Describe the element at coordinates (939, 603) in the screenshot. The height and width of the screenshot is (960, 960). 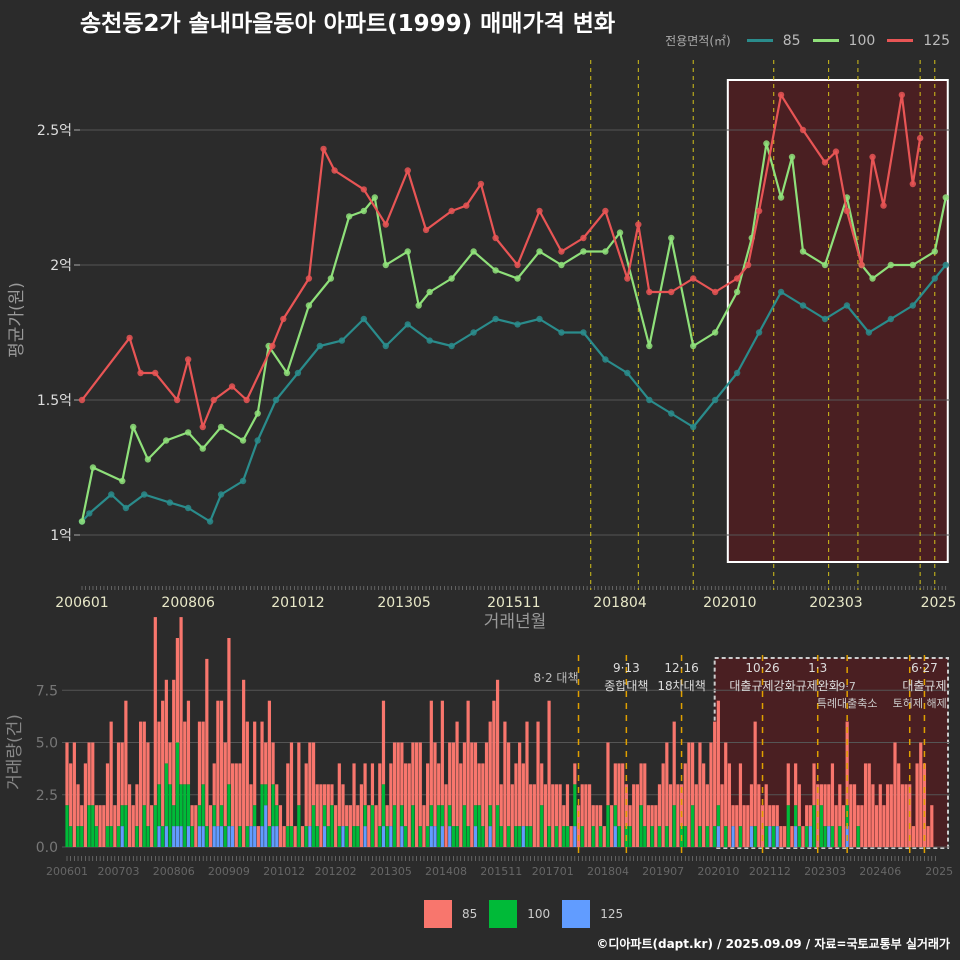
I see `x-tick-label: 2025` at that location.